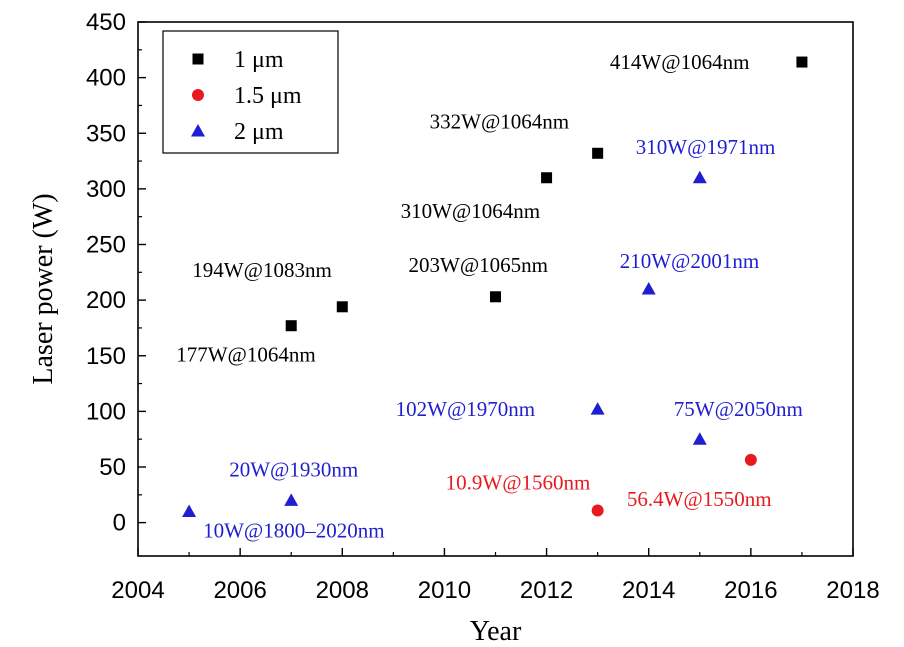  Describe the element at coordinates (198, 59) in the screenshot. I see `legend-marker-square` at that location.